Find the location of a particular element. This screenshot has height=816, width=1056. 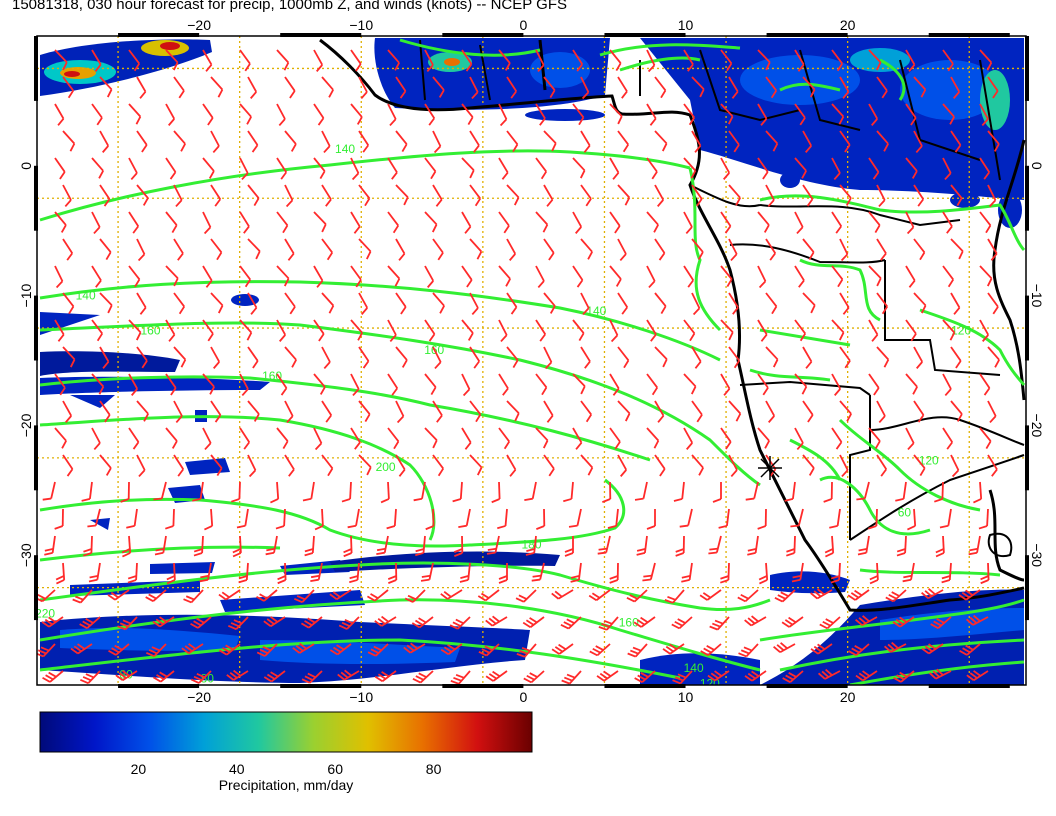

frame-bar-bottom is located at coordinates (645, 686).